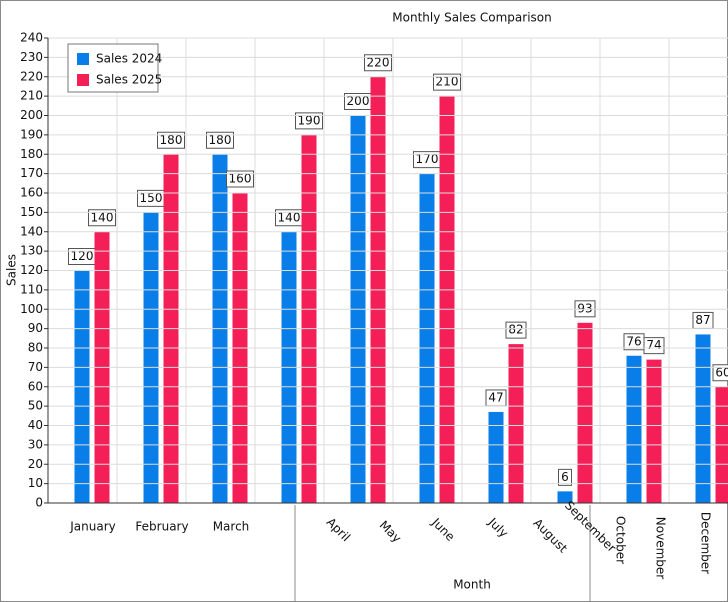 Image resolution: width=728 pixels, height=602 pixels. What do you see at coordinates (31, 309) in the screenshot?
I see `y-tick-label: 100` at bounding box center [31, 309].